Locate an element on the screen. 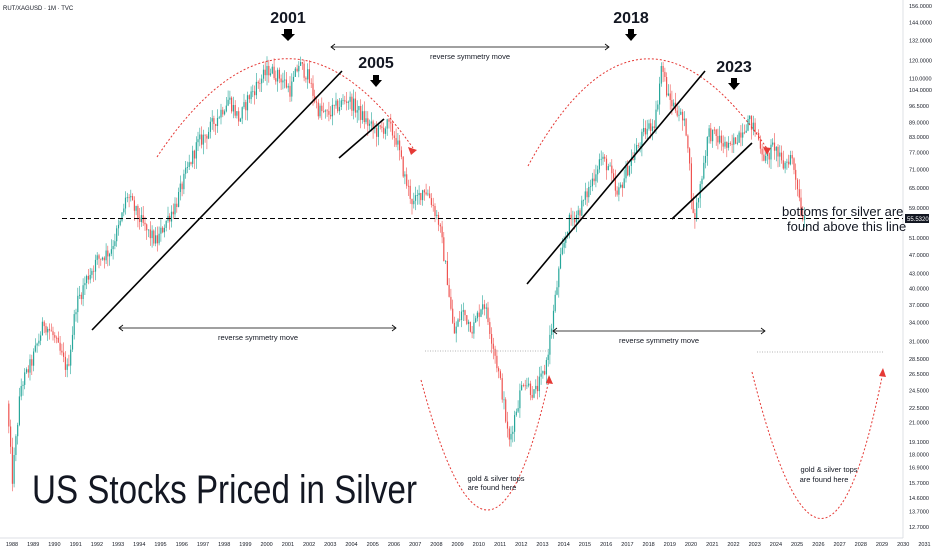  gold-note-left-line1: gold & silver tops is located at coordinates (495, 478).